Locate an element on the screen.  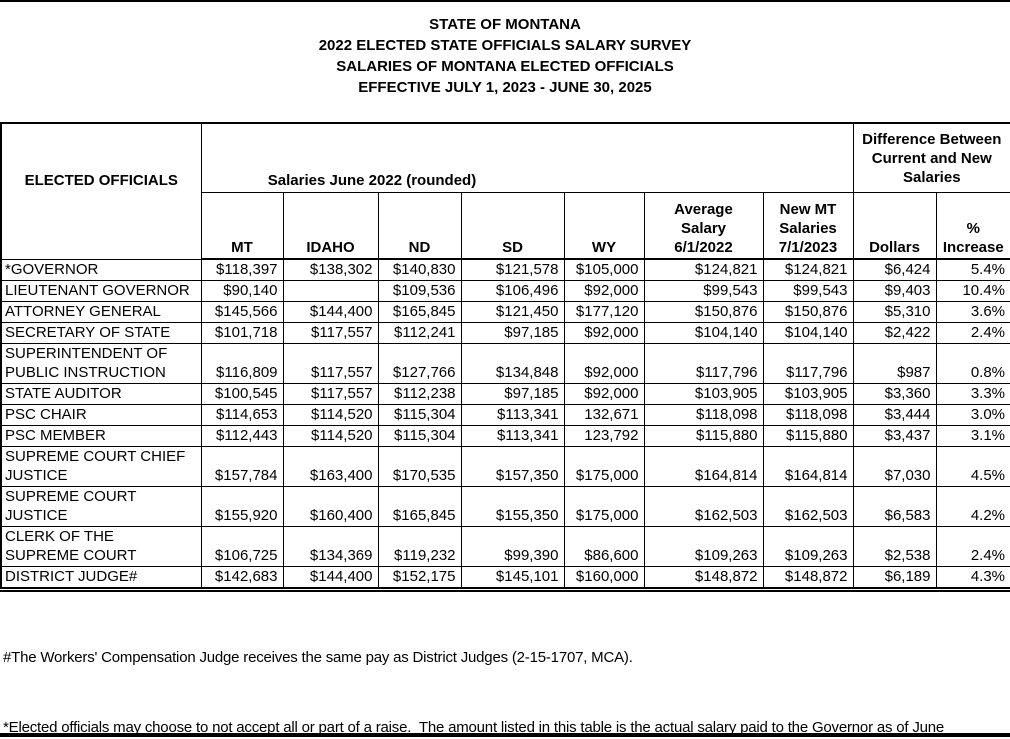
column-header-sd: SD is located at coordinates (512, 226).